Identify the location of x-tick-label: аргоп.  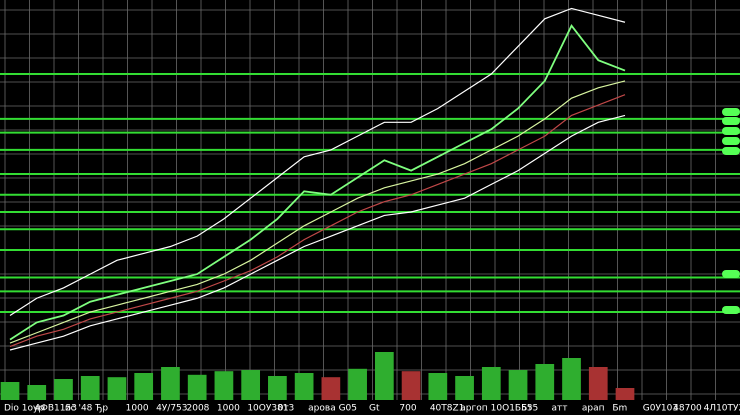
(473, 409).